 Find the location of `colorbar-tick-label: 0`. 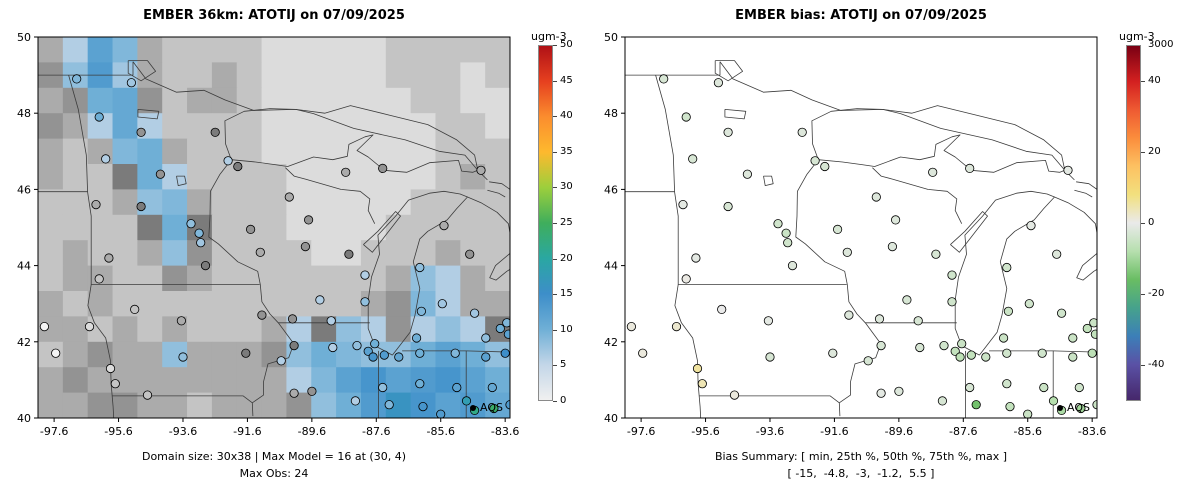

colorbar-tick-label: 0 is located at coordinates (563, 400).